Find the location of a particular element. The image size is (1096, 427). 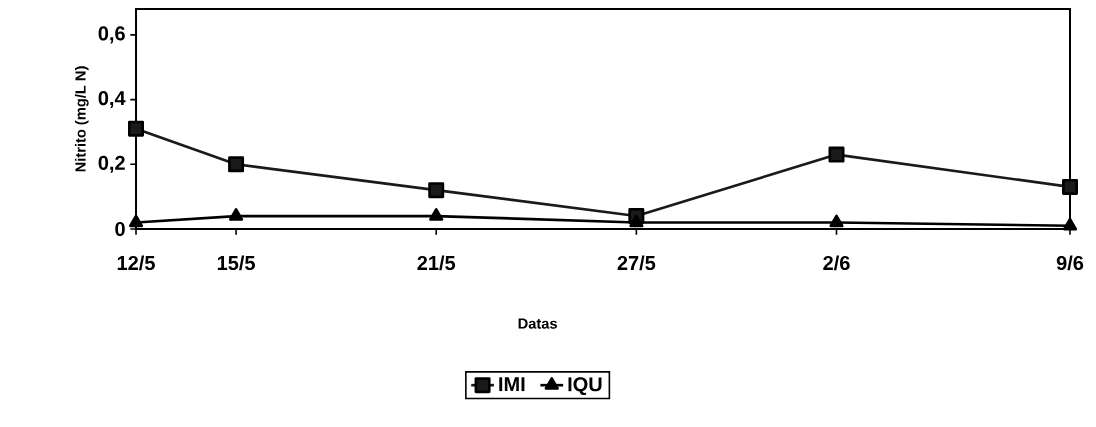

y-tick-label: 0,6 is located at coordinates (111, 35).